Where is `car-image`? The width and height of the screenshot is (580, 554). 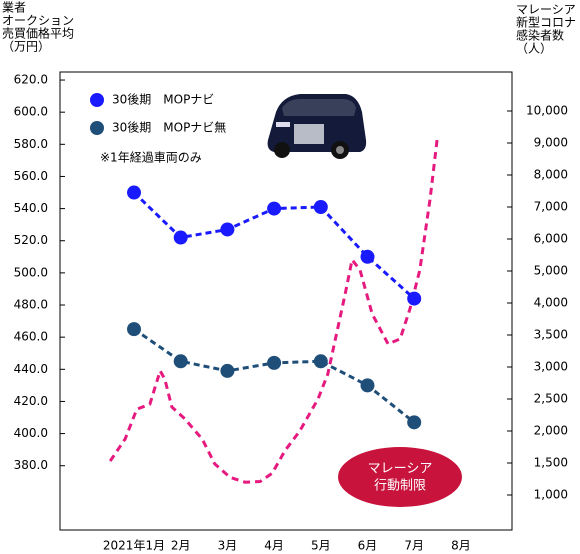 car-image is located at coordinates (317, 126).